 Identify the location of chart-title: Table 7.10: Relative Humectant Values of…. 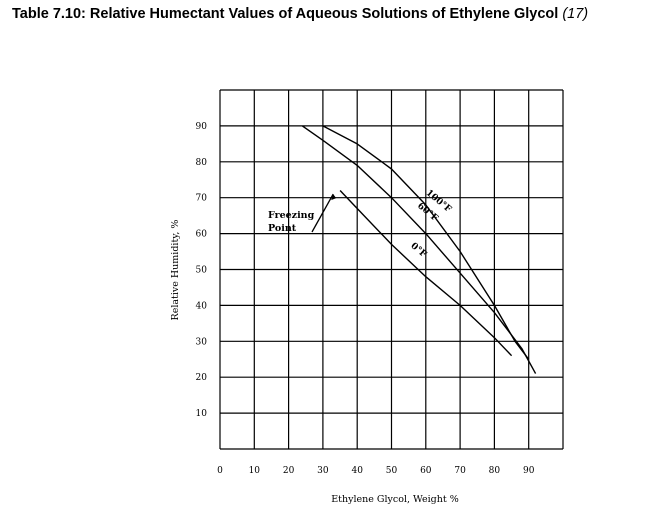
(300, 14).